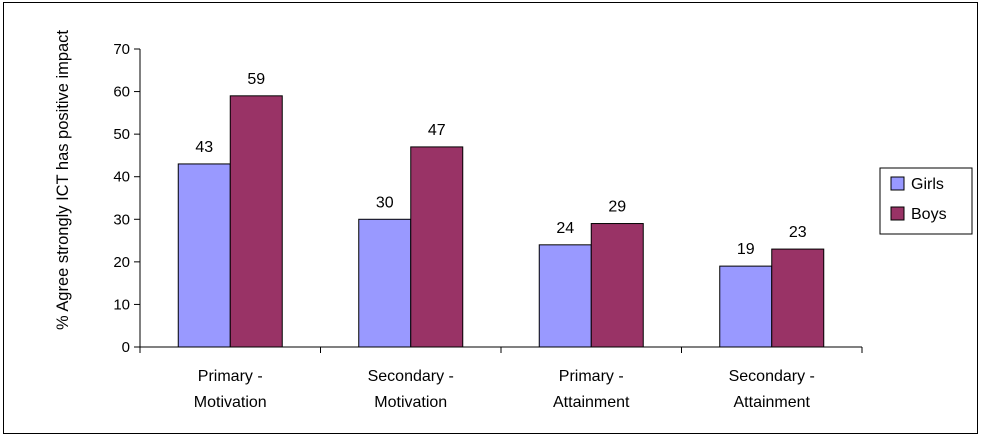 This screenshot has height=438, width=983. What do you see at coordinates (617, 207) in the screenshot?
I see `data-label: 29` at bounding box center [617, 207].